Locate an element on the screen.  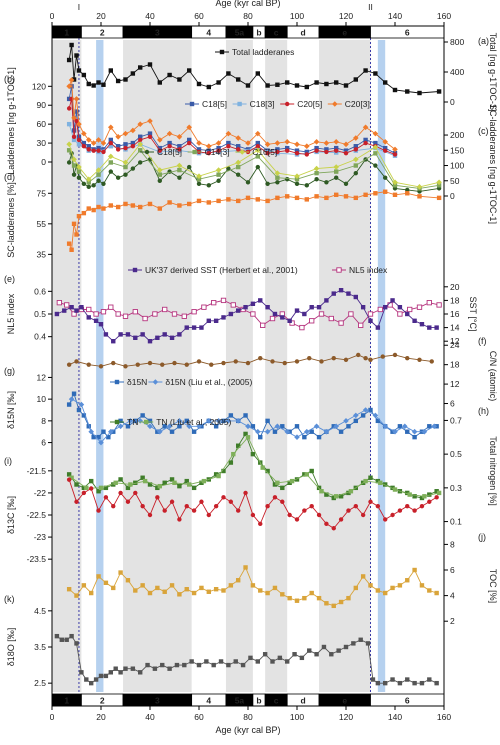
y-axis-label-k: δ18O [‰] is located at coordinates (11, 647).